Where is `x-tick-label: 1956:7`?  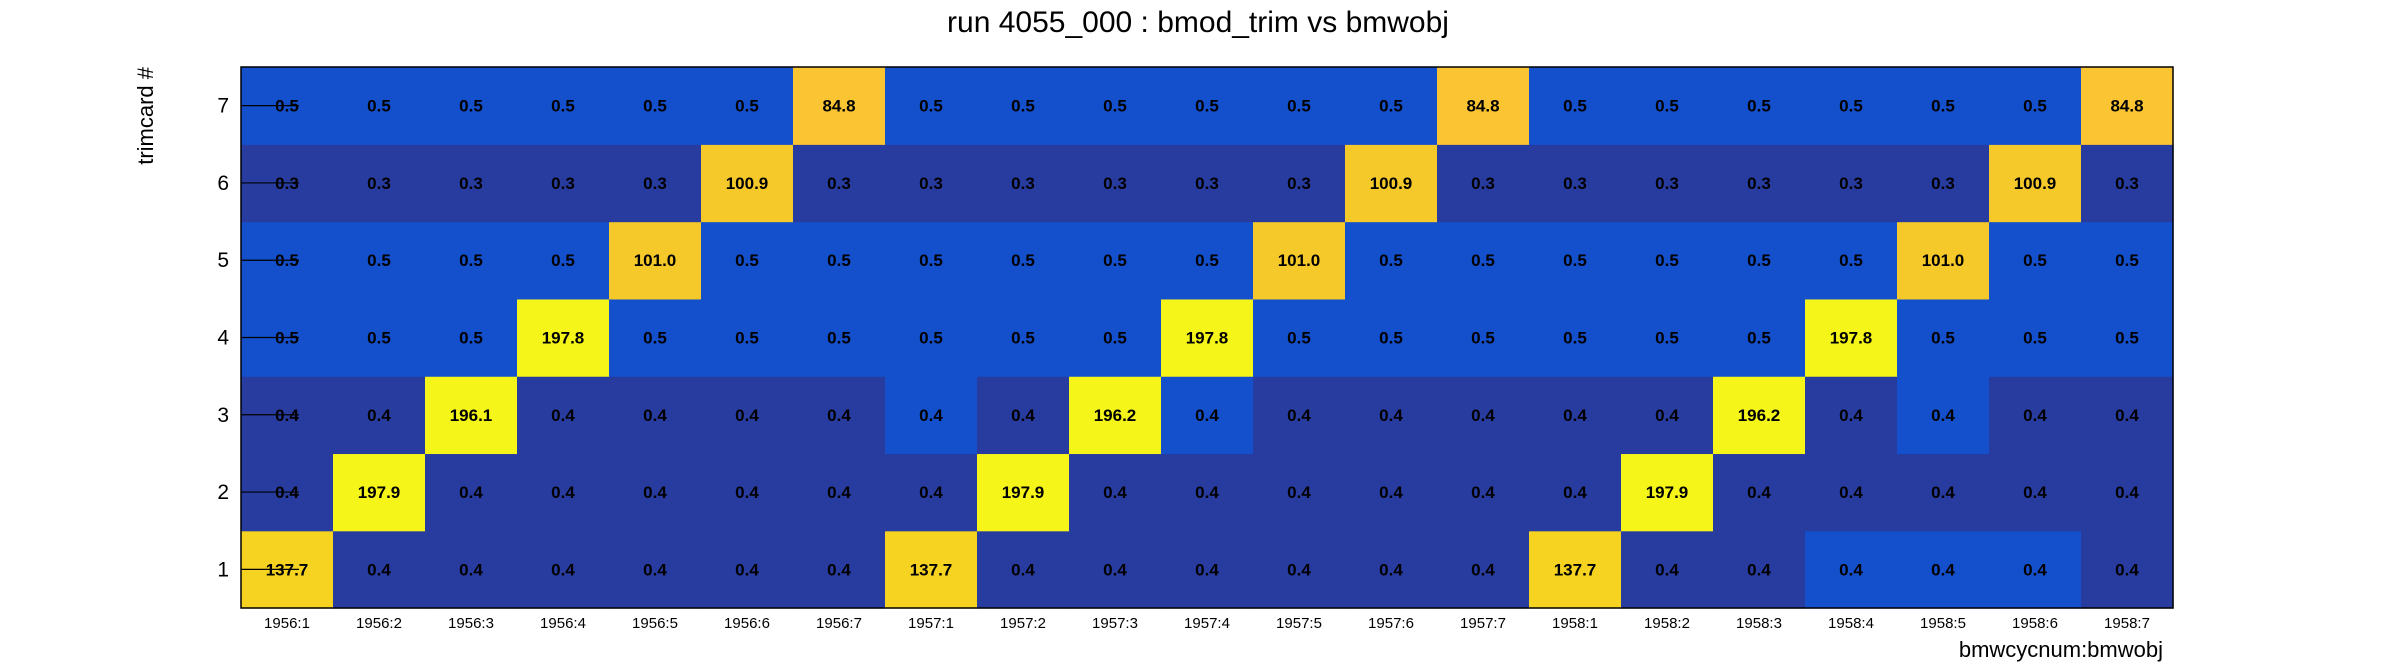 x-tick-label: 1956:7 is located at coordinates (839, 623).